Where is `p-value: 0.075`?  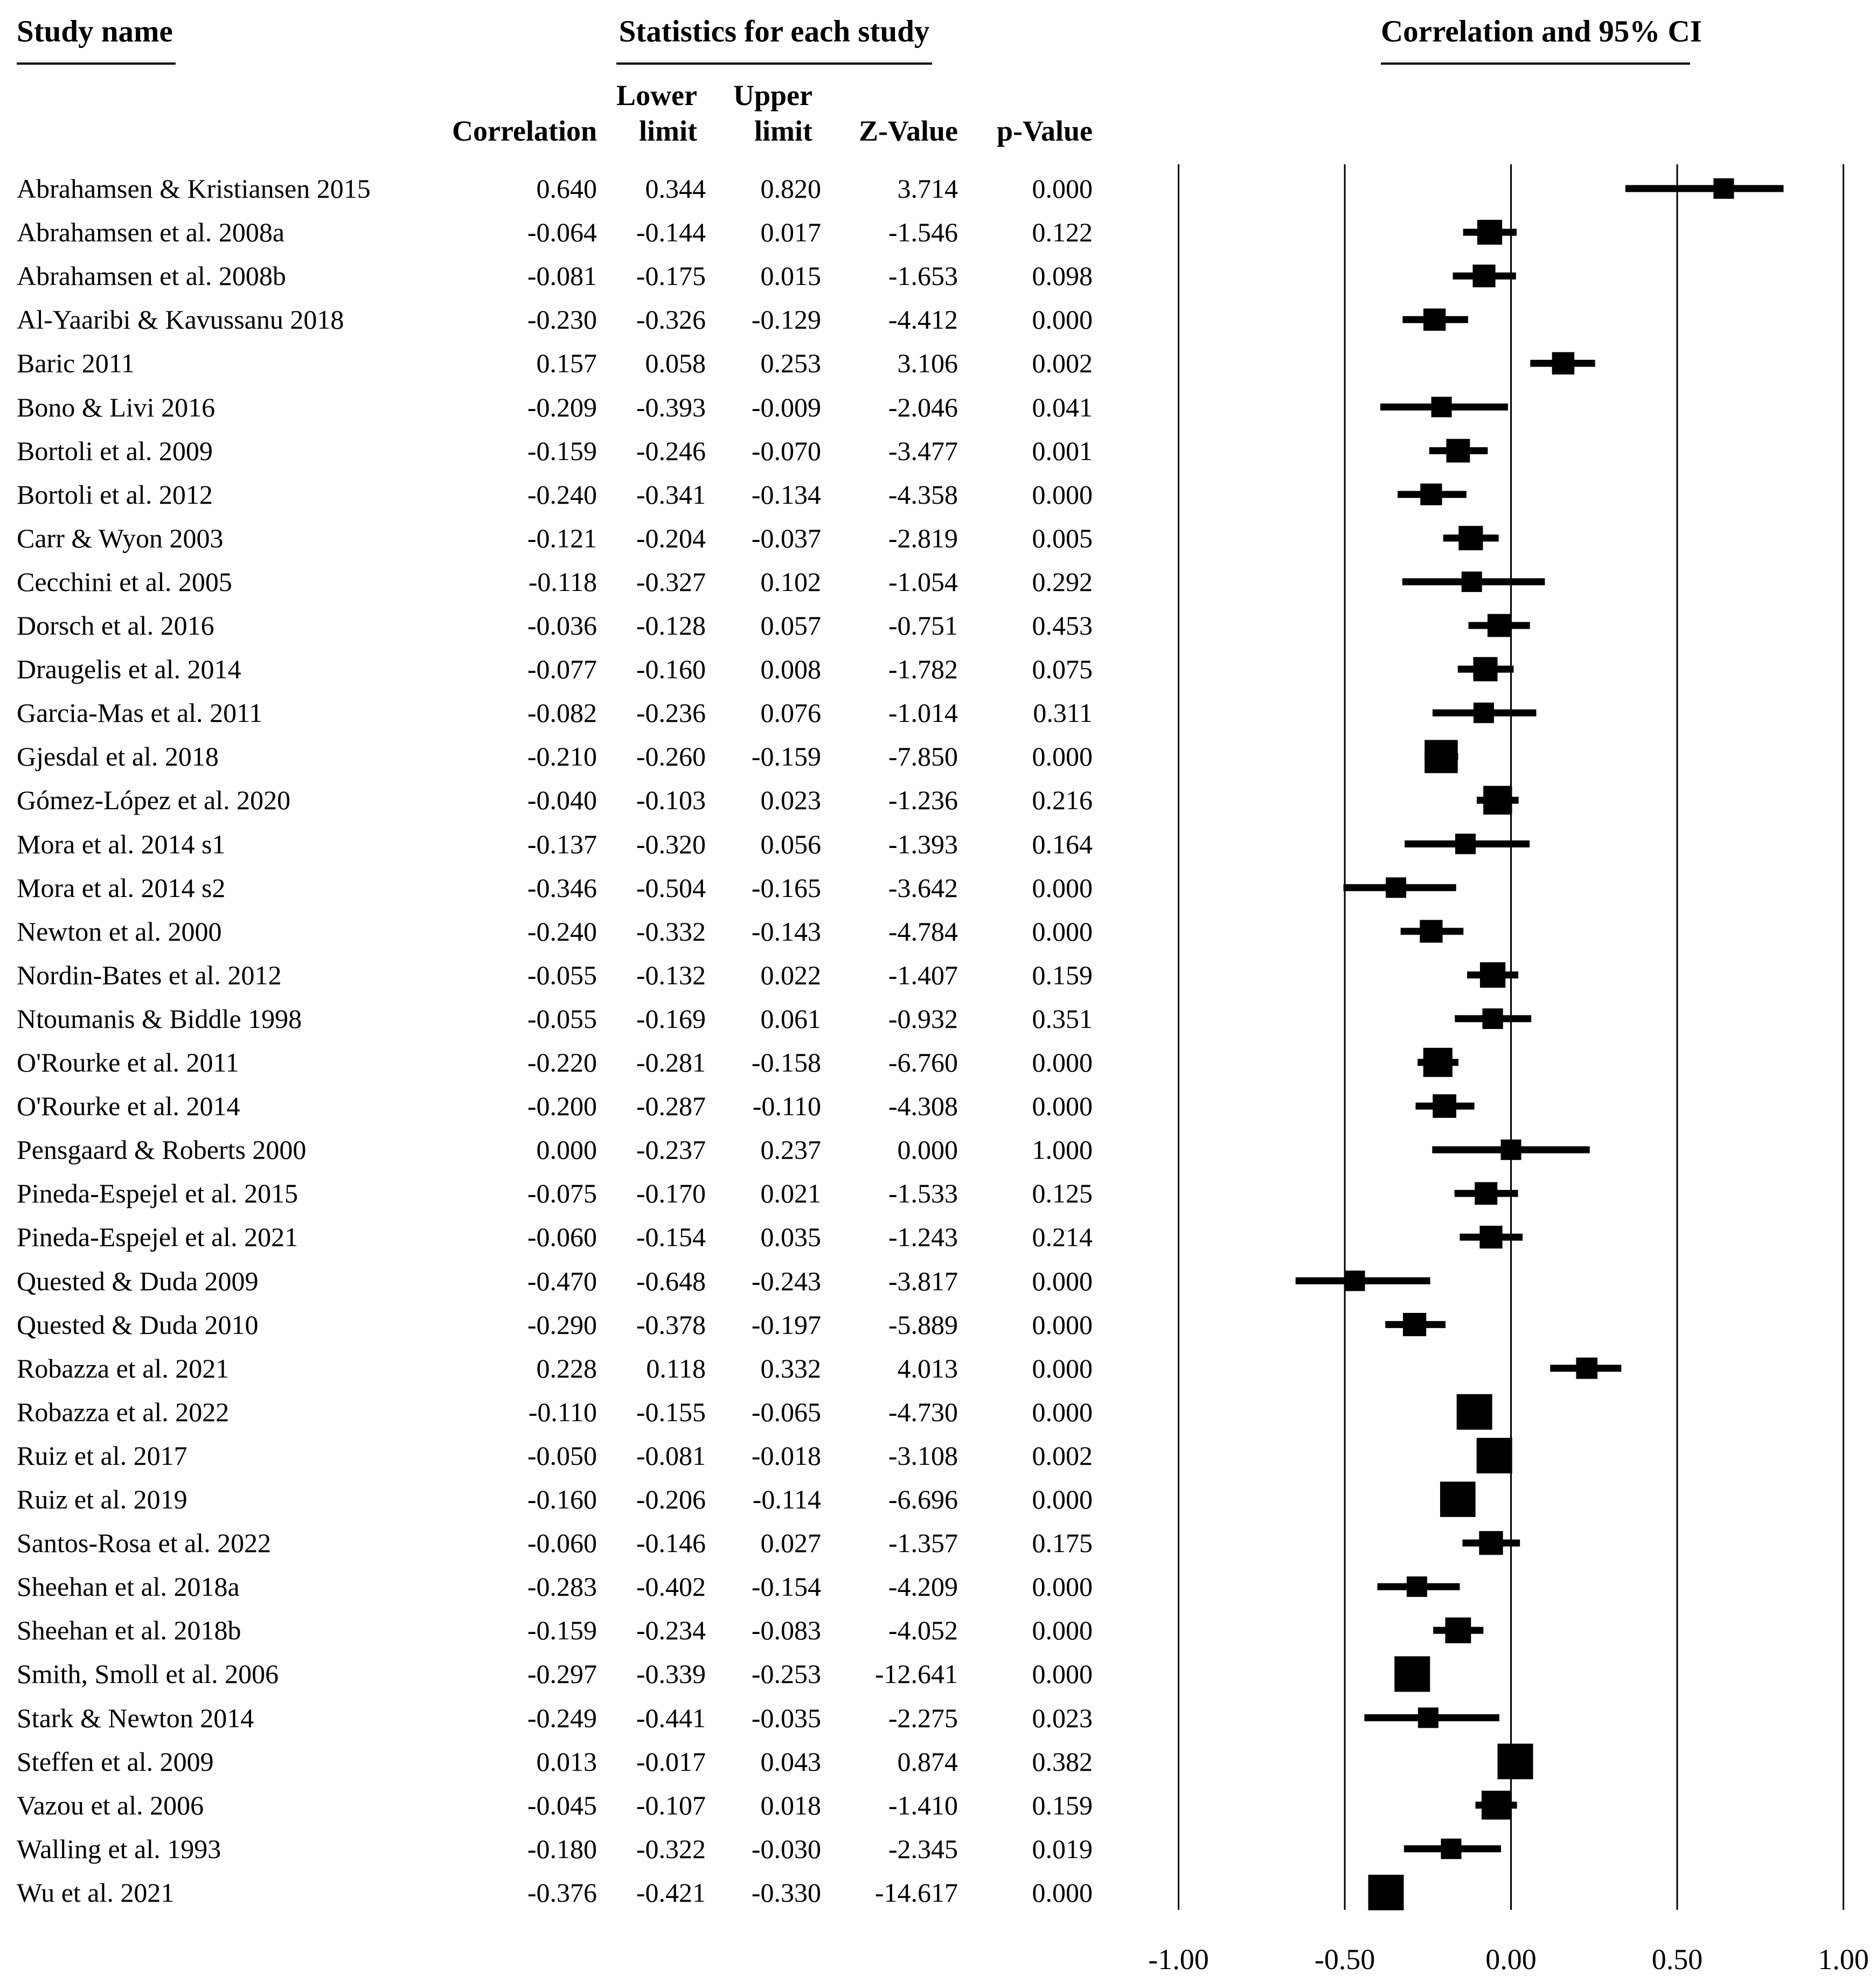
p-value: 0.075 is located at coordinates (1062, 670).